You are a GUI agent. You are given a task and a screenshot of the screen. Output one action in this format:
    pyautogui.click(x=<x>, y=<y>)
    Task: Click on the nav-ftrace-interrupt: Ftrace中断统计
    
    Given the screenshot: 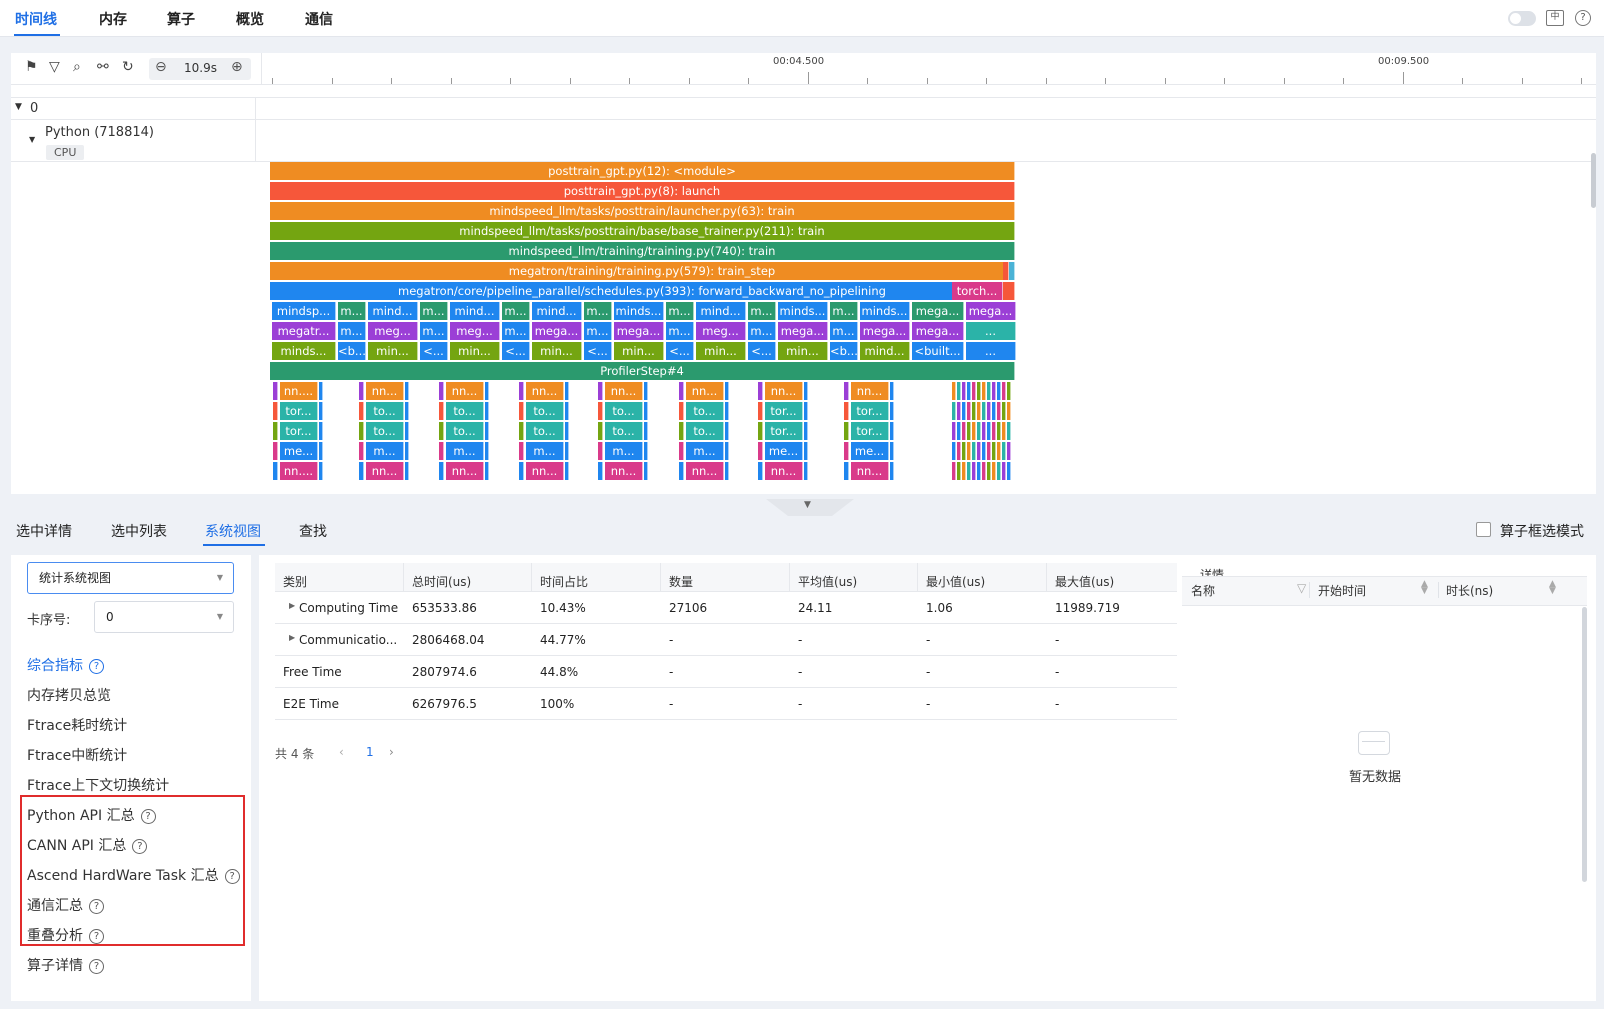 What is the action you would take?
    pyautogui.click(x=77, y=755)
    